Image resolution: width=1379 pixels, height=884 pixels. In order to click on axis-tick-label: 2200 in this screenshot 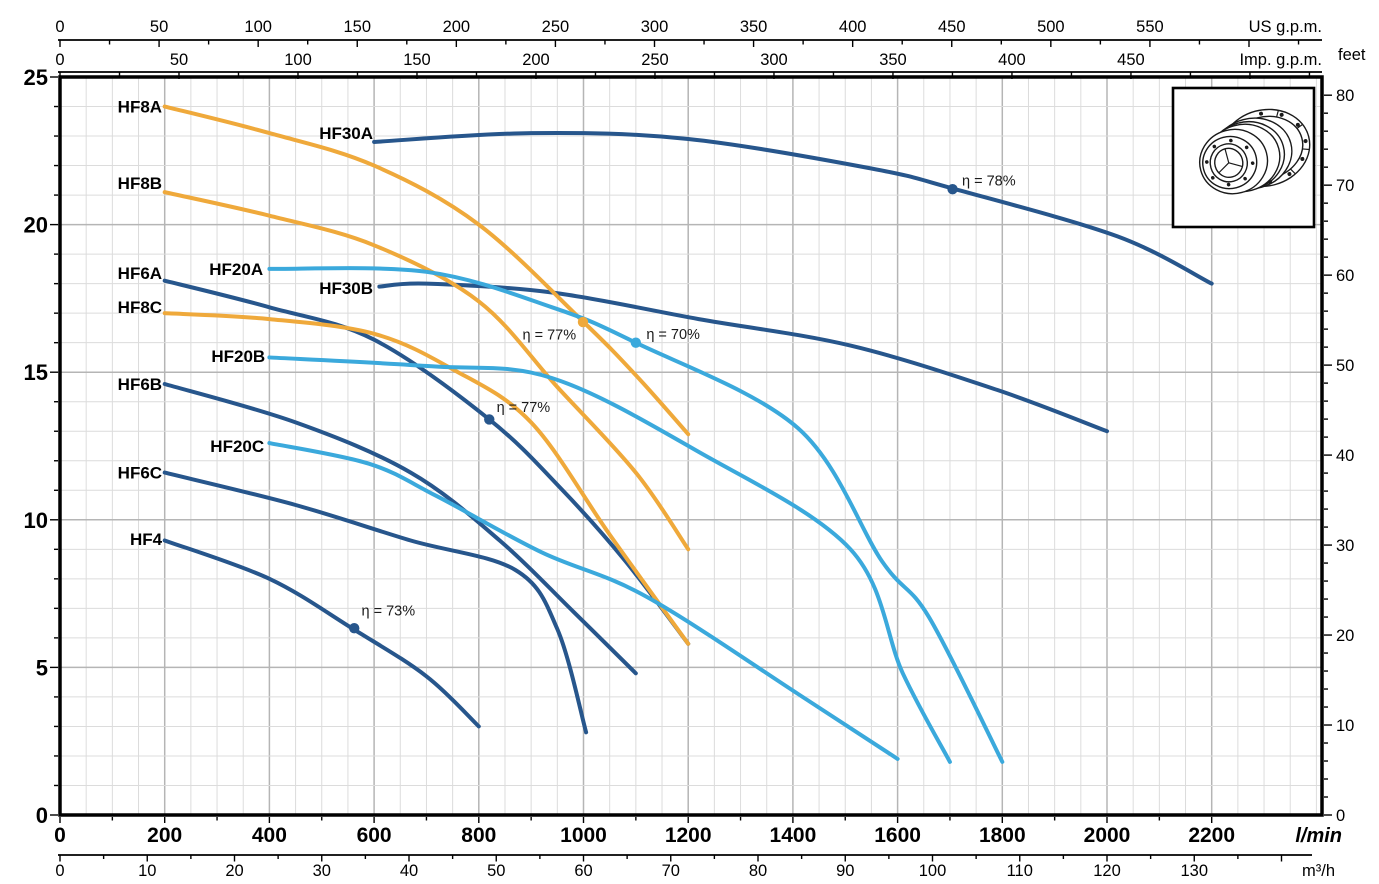, I will do `click(1211, 835)`.